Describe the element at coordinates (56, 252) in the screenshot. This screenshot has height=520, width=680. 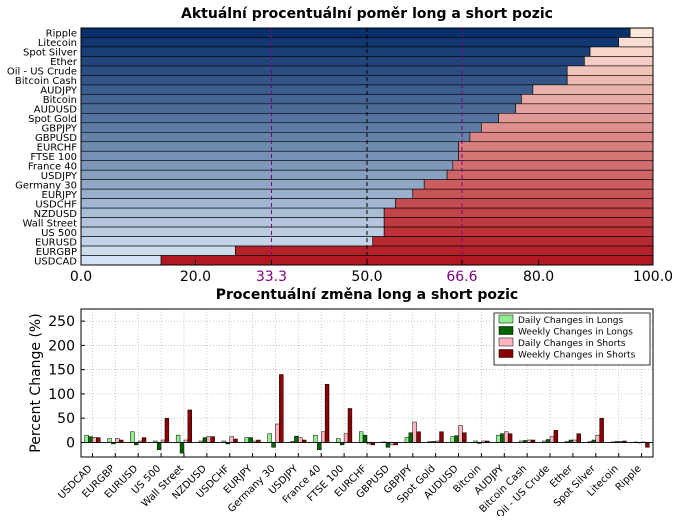
I see `ratio-category-label: EURGBP` at that location.